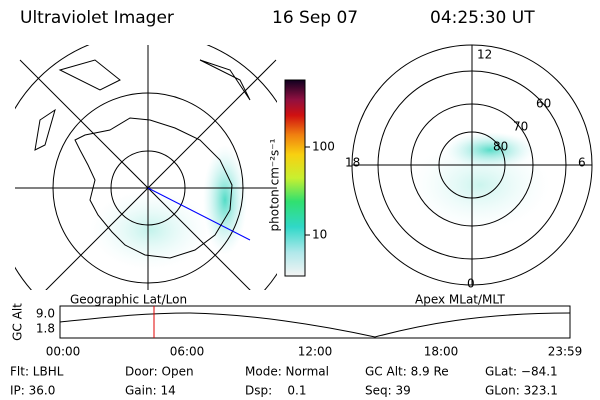  Describe the element at coordinates (32, 391) in the screenshot. I see `status-field: IP: 36.0` at that location.